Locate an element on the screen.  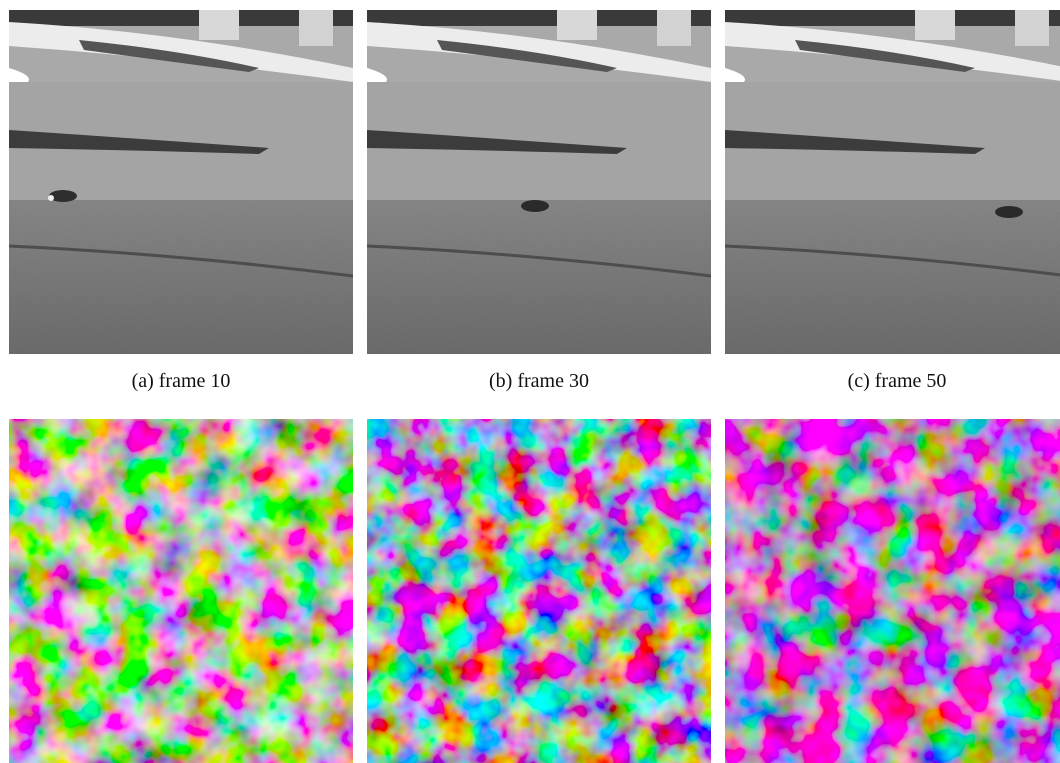
caption-frame-30: (b) frame 30 is located at coordinates (539, 381).